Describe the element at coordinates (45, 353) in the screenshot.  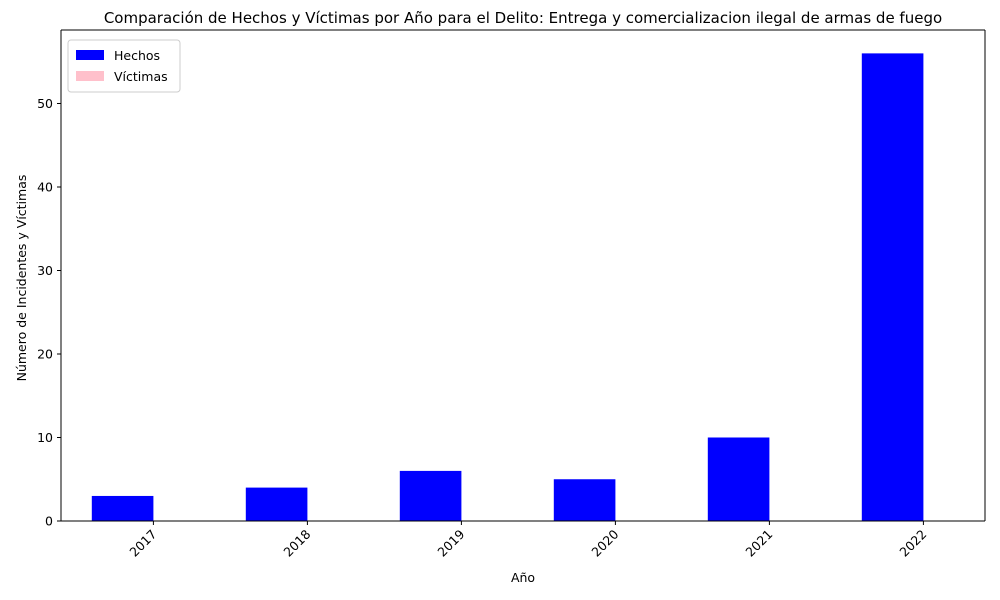
I see `y-tick-label: 20` at that location.